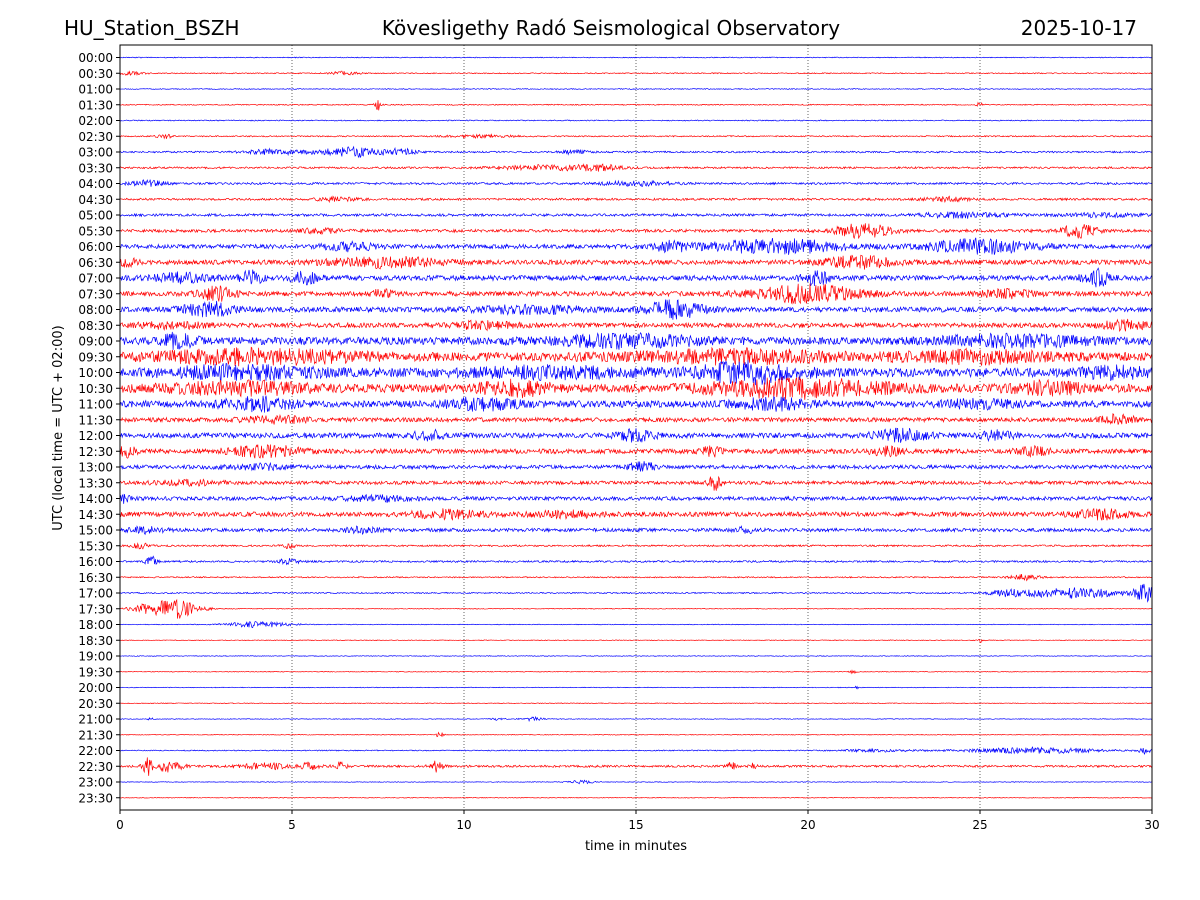 The image size is (1200, 900). What do you see at coordinates (95, 310) in the screenshot?
I see `y-tick-label: 08:00` at bounding box center [95, 310].